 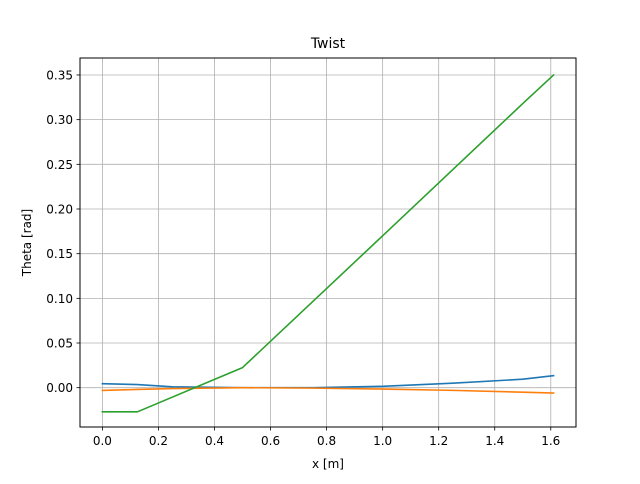 What do you see at coordinates (59, 344) in the screenshot?
I see `y-tick-label: 0.05` at bounding box center [59, 344].